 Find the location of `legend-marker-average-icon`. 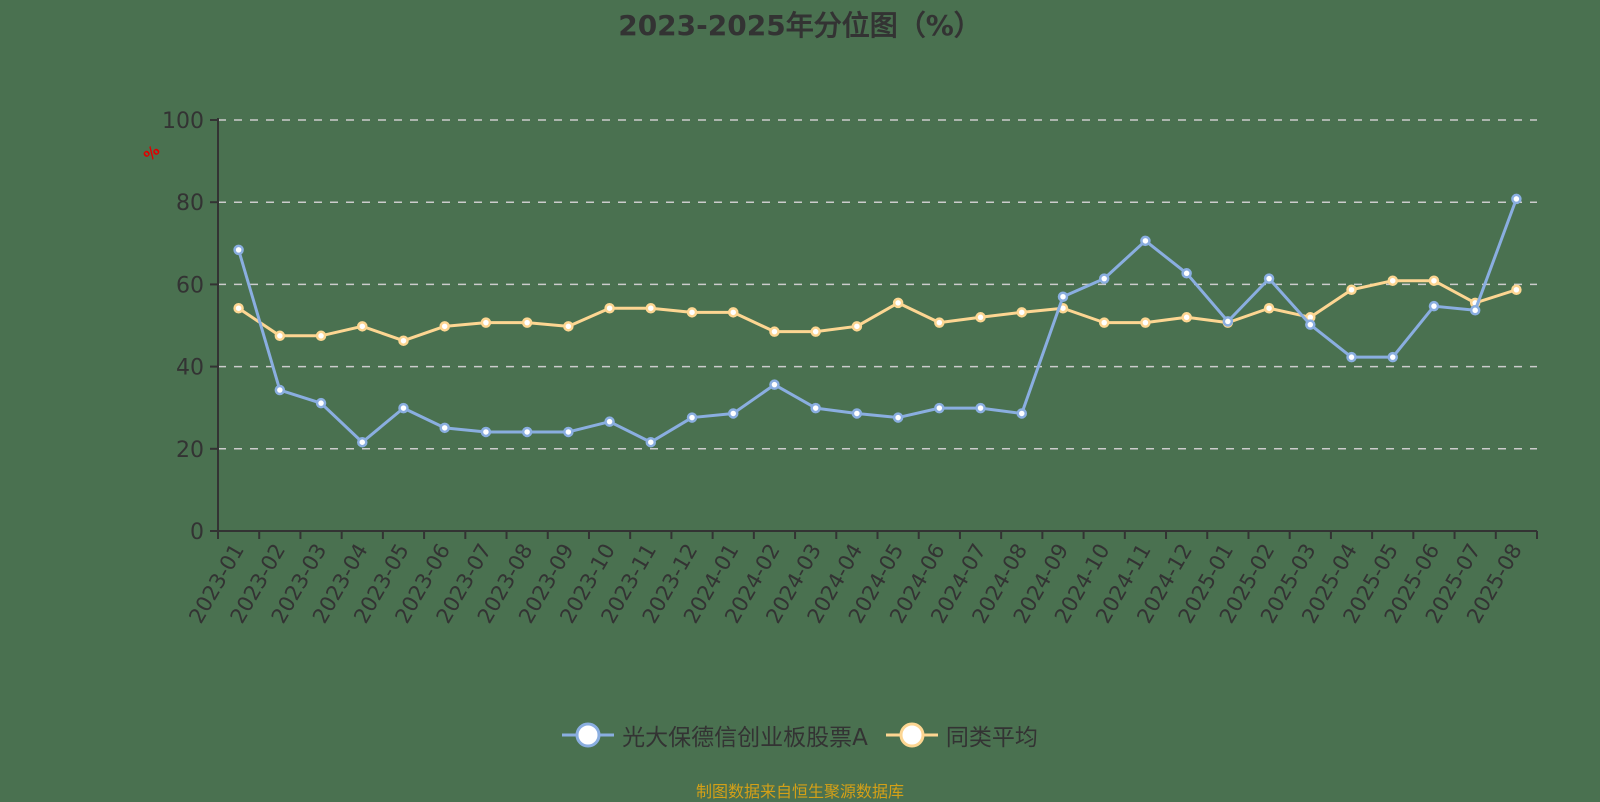

legend-marker-average-icon is located at coordinates (911, 735).